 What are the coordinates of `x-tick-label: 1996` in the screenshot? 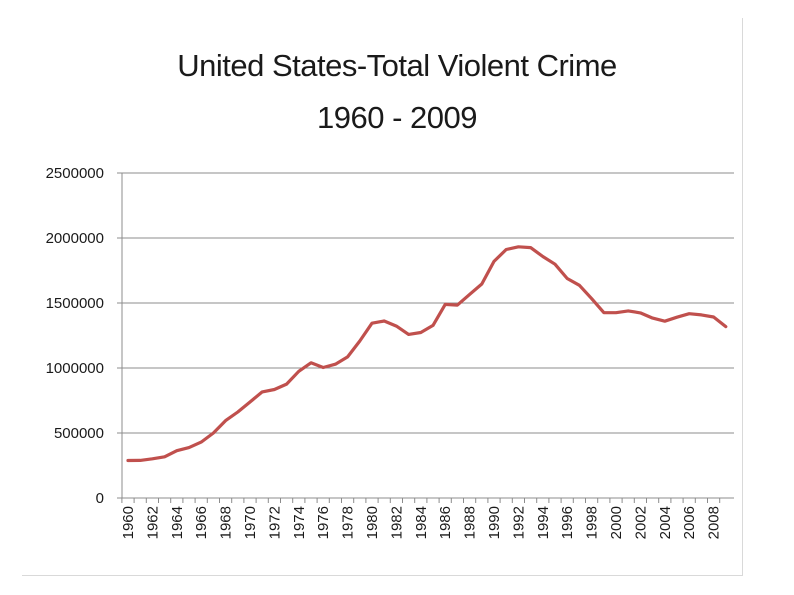 It's located at (567, 522).